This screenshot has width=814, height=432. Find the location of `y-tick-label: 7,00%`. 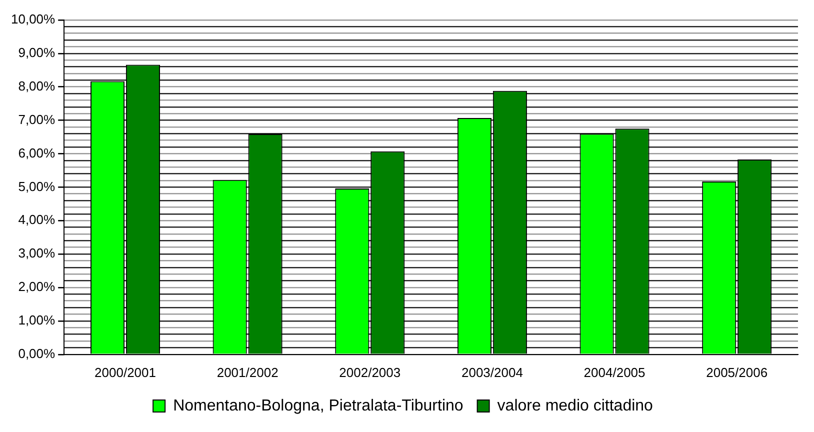

y-tick-label: 7,00% is located at coordinates (37, 119).